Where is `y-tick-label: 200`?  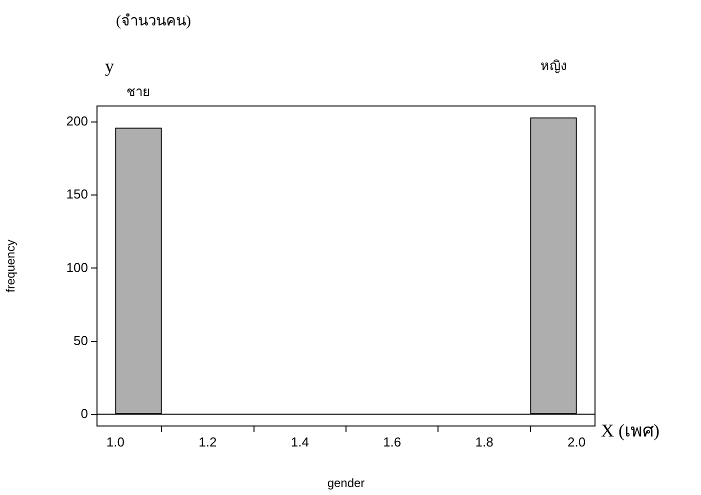 y-tick-label: 200 is located at coordinates (77, 121).